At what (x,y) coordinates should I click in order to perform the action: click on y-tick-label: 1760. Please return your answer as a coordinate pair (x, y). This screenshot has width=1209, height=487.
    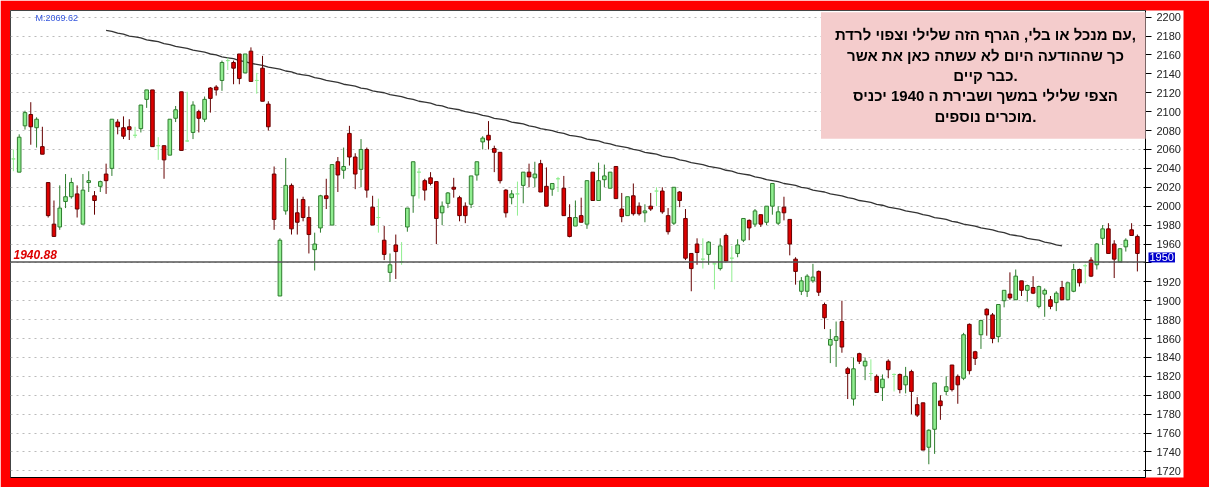
    Looking at the image, I should click on (1168, 433).